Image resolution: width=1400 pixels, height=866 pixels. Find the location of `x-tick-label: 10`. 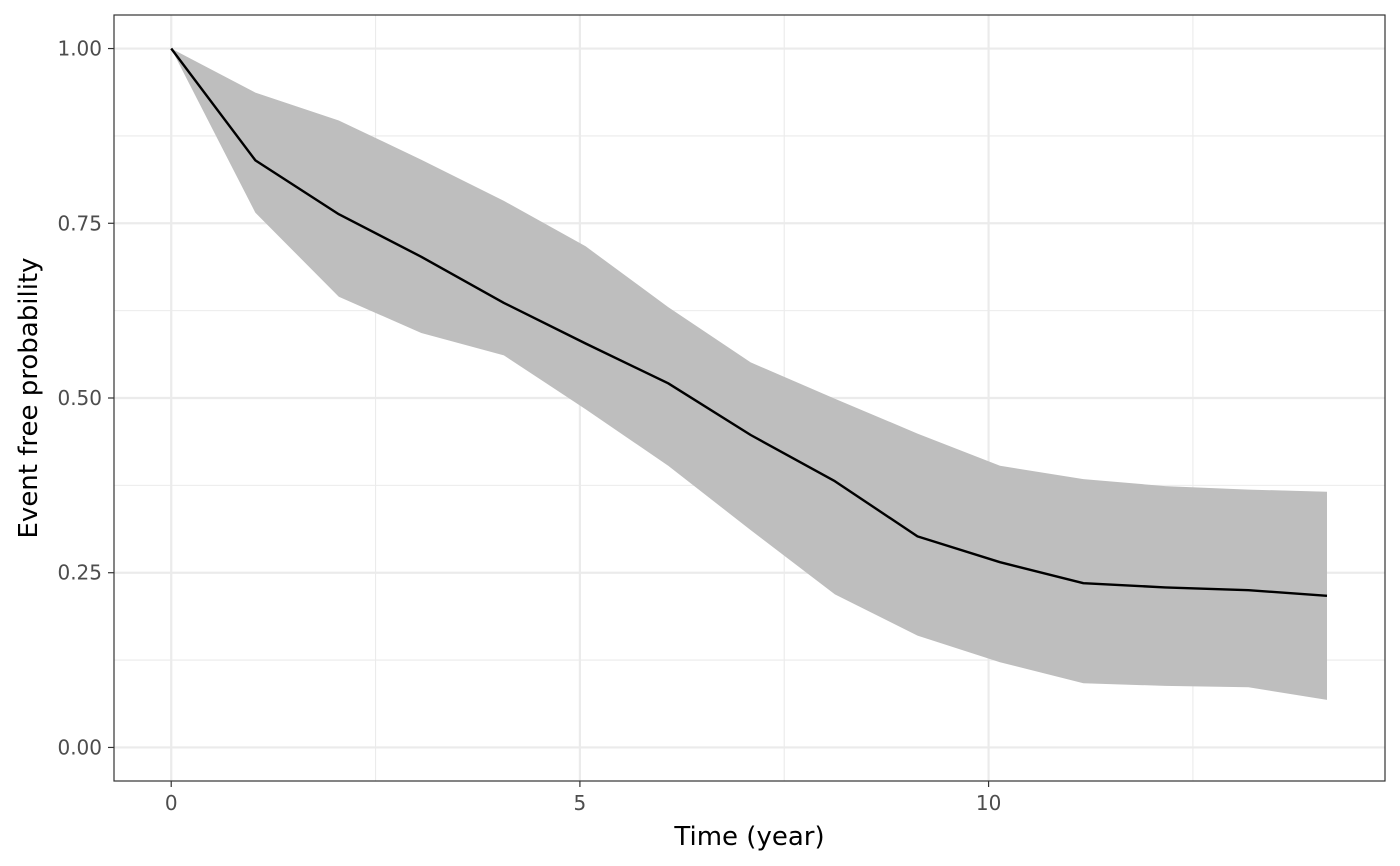

x-tick-label: 10 is located at coordinates (988, 803).